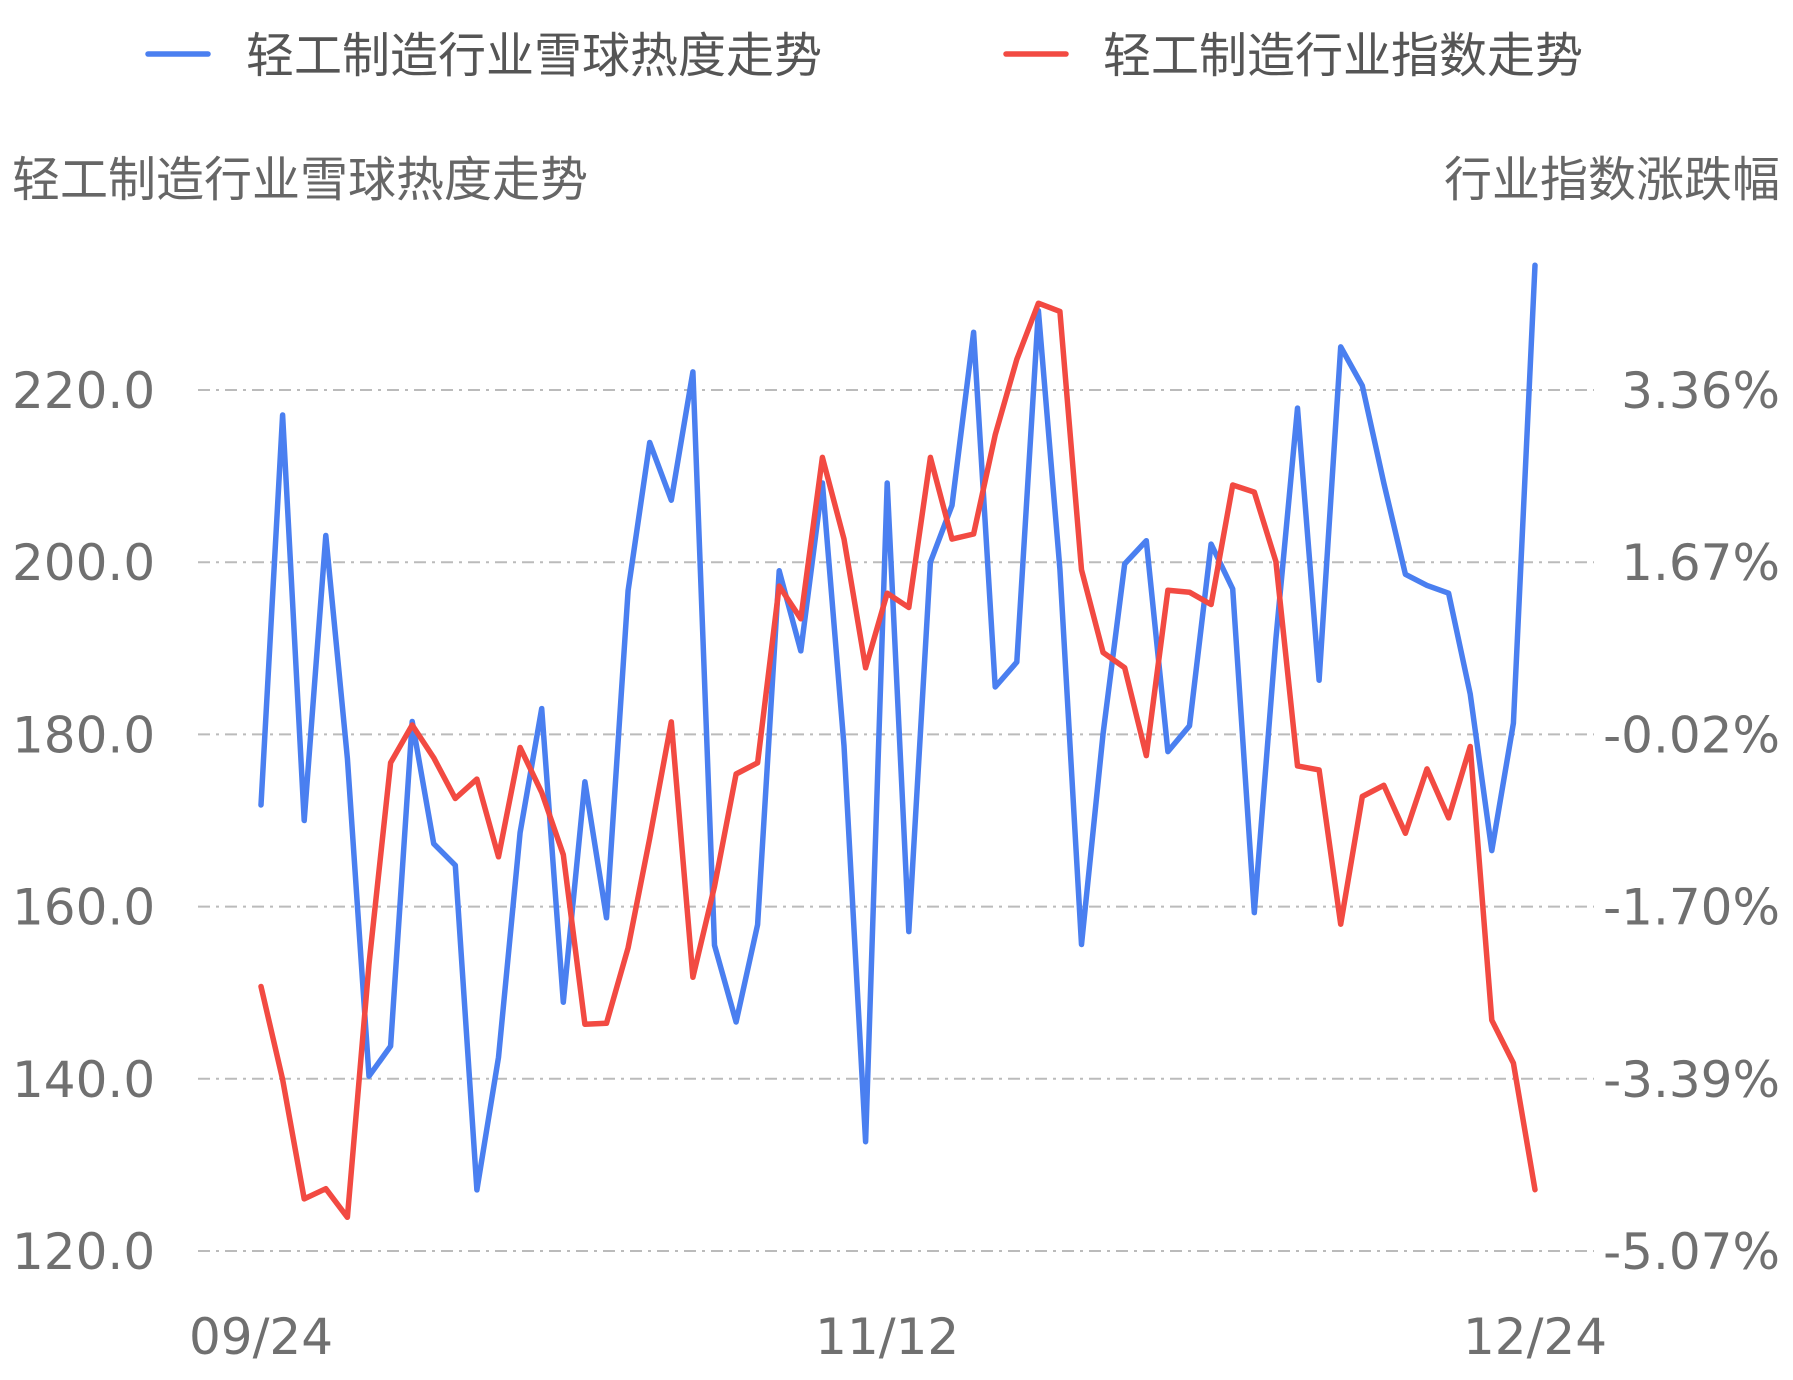 The height and width of the screenshot is (1380, 1793). I want to click on left-tick-label: 140.0, so click(83, 1080).